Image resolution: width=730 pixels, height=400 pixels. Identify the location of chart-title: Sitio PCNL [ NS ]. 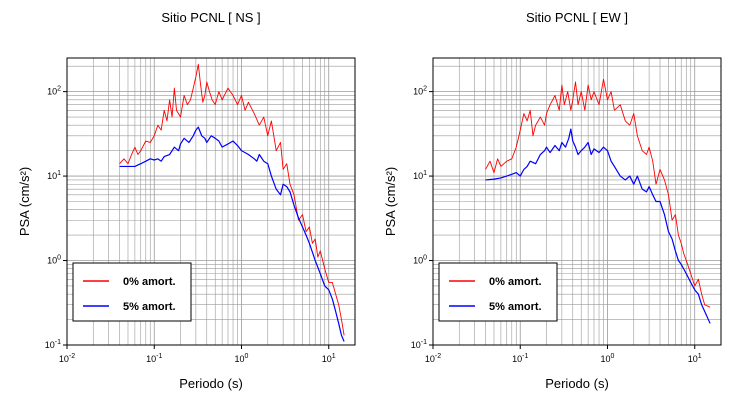
(210, 17).